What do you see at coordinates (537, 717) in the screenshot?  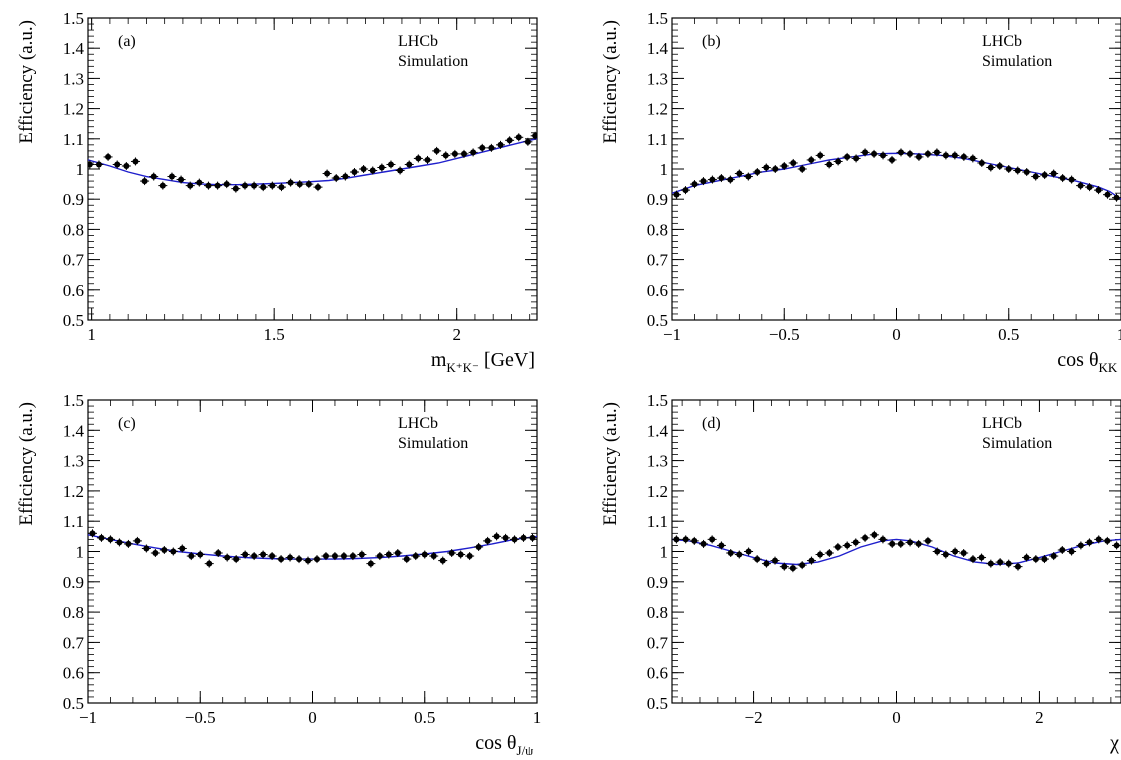 I see `x-tick-label-c: 1` at bounding box center [537, 717].